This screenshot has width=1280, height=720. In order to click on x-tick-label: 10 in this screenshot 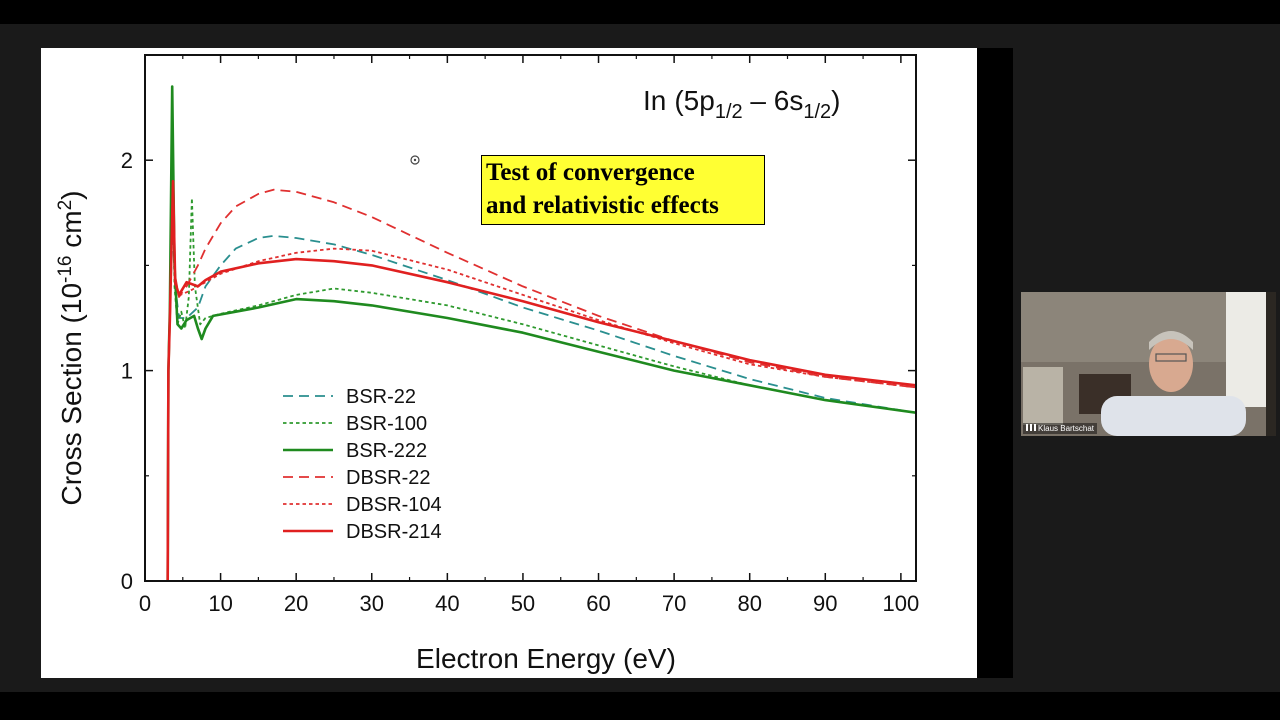, I will do `click(220, 603)`.